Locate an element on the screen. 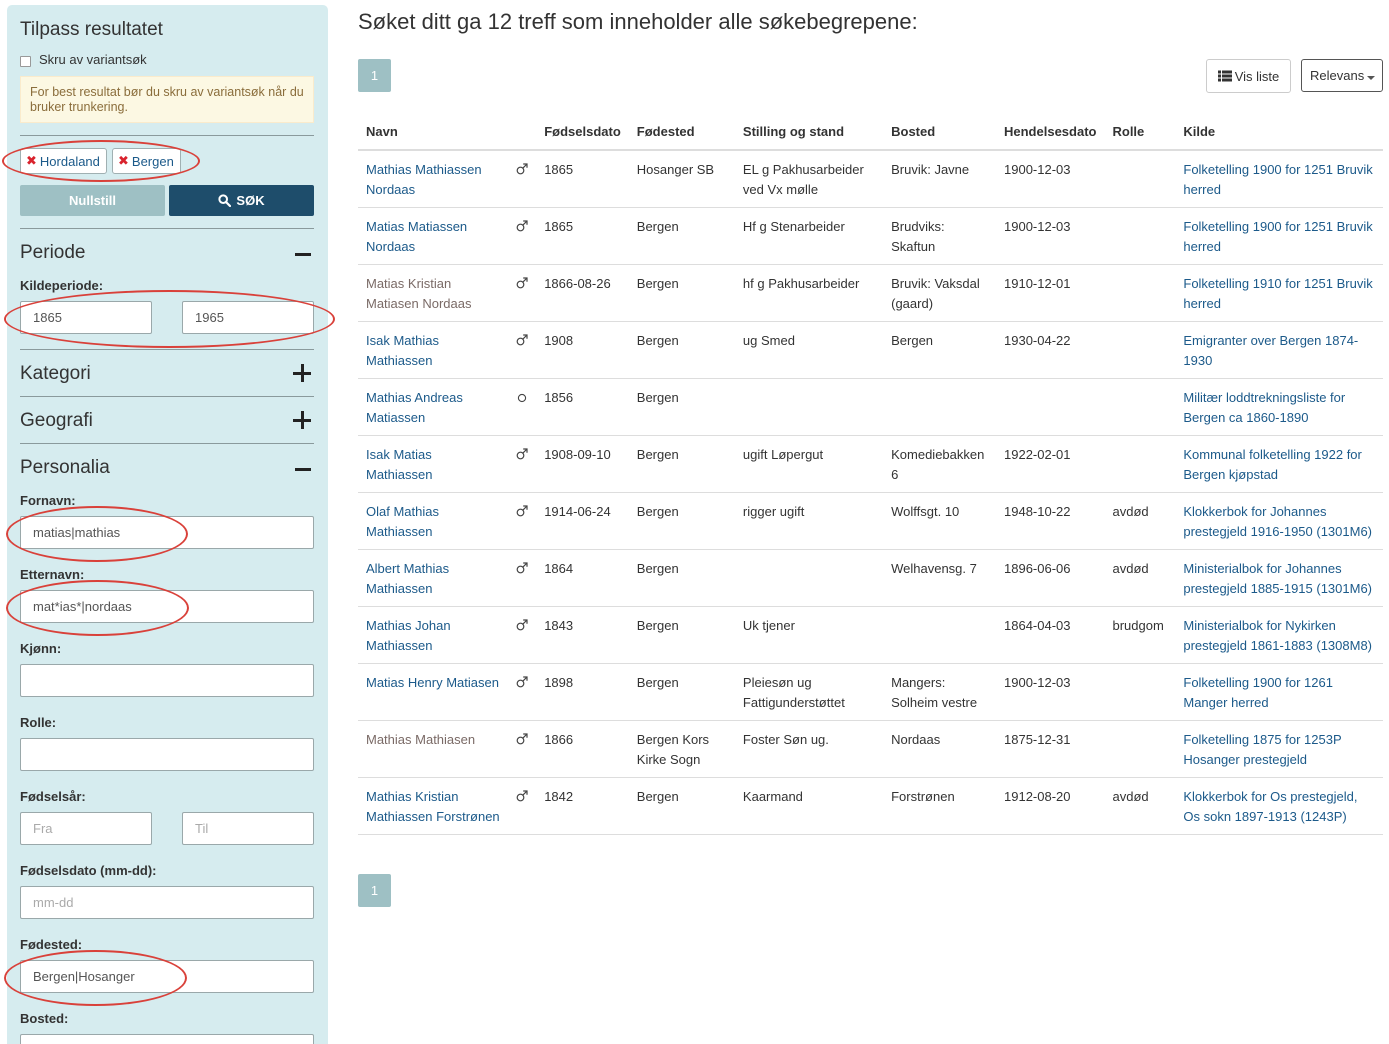  cell-source: Folketelling 1900 for 1251 Bruvik herred is located at coordinates (1279, 236).